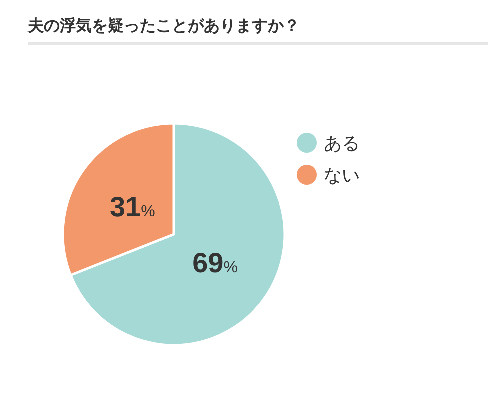  Describe the element at coordinates (163, 26) in the screenshot. I see `chart-title: 夫の浮気を疑ったことがありますか？` at that location.